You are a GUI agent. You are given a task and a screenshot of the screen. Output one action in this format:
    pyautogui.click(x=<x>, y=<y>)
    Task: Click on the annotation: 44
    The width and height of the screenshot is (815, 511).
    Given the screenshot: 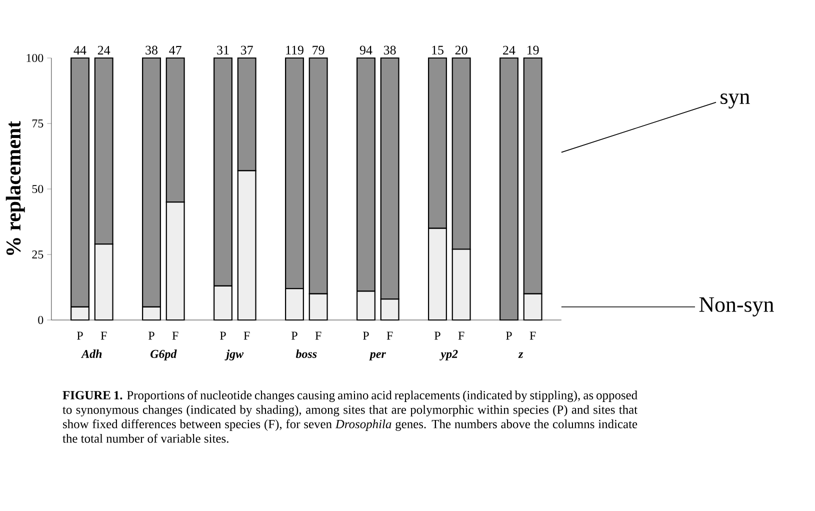 What is the action you would take?
    pyautogui.click(x=80, y=50)
    